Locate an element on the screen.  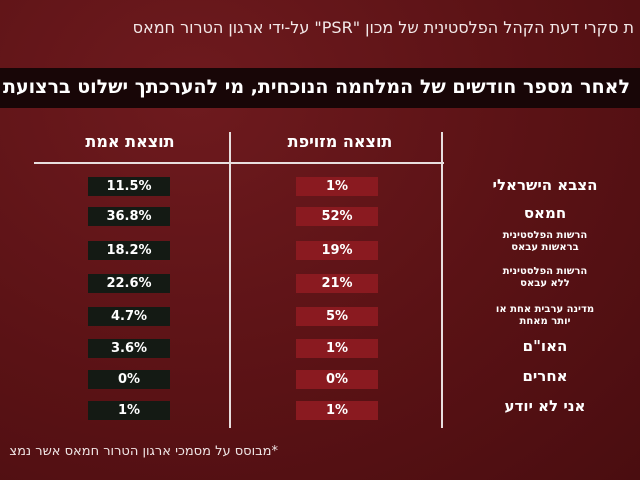
row-label: הצבא הישראלי is located at coordinates (545, 185).